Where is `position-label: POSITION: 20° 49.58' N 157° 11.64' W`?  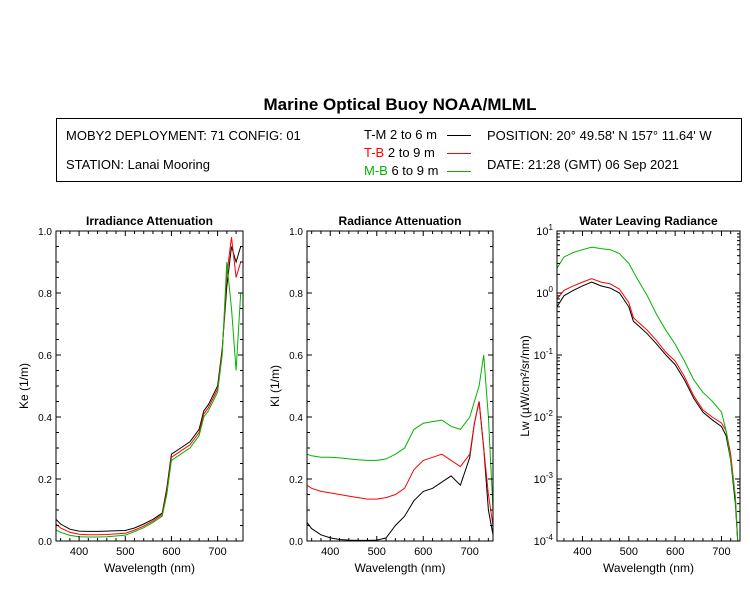 position-label: POSITION: 20° 49.58' N 157° 11.64' W is located at coordinates (599, 135).